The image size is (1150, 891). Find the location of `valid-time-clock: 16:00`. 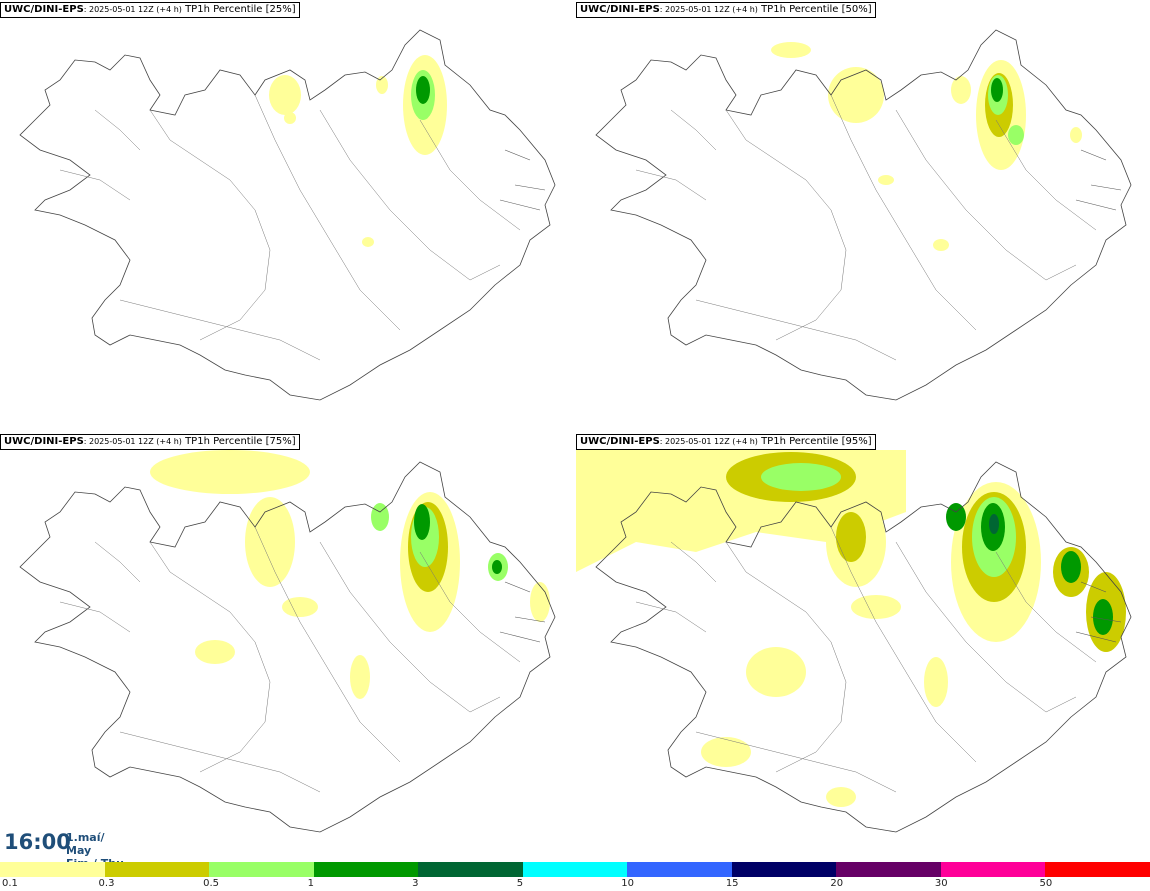

valid-time-clock: 16:00 is located at coordinates (37, 842).